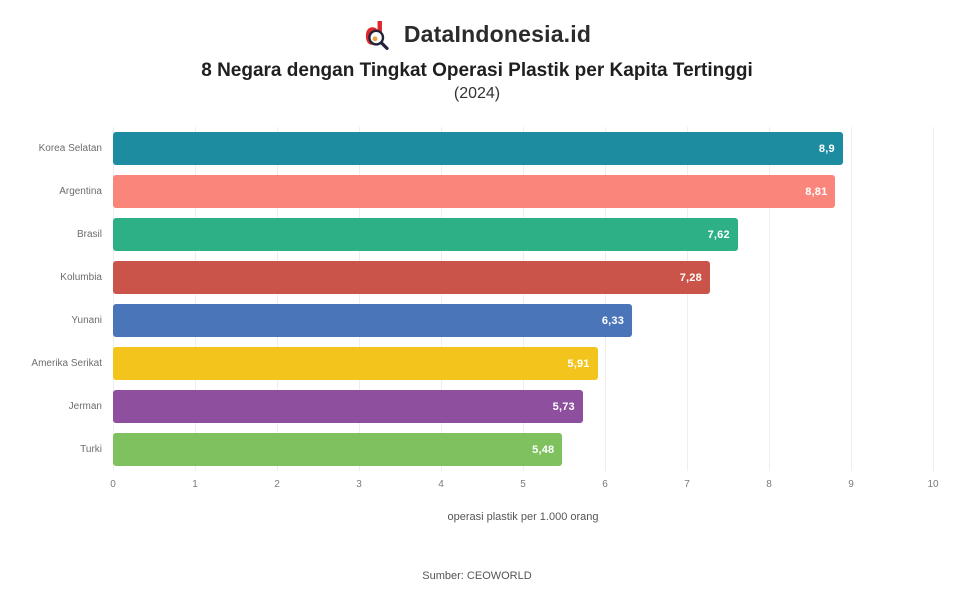 The width and height of the screenshot is (954, 596). What do you see at coordinates (277, 484) in the screenshot?
I see `x-axis-tick: 2` at bounding box center [277, 484].